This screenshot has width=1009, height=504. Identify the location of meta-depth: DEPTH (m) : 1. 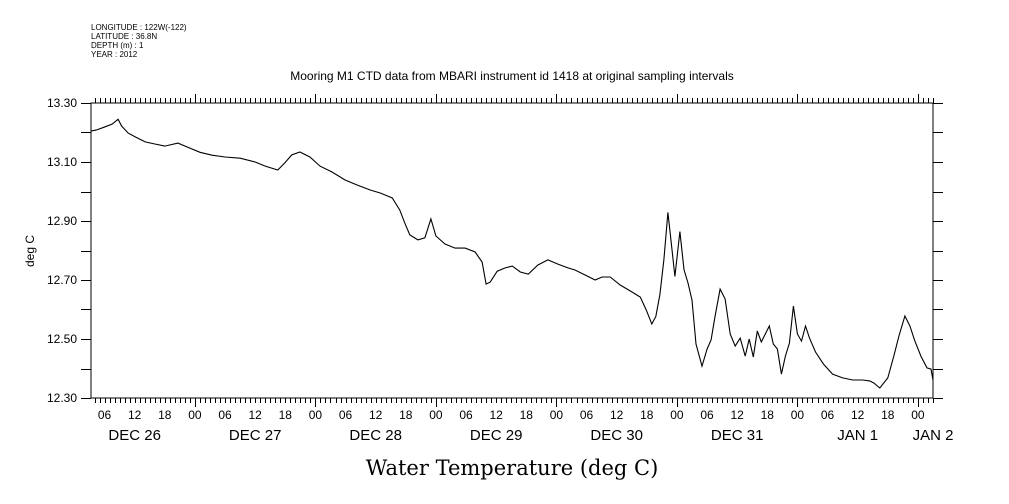
(117, 45).